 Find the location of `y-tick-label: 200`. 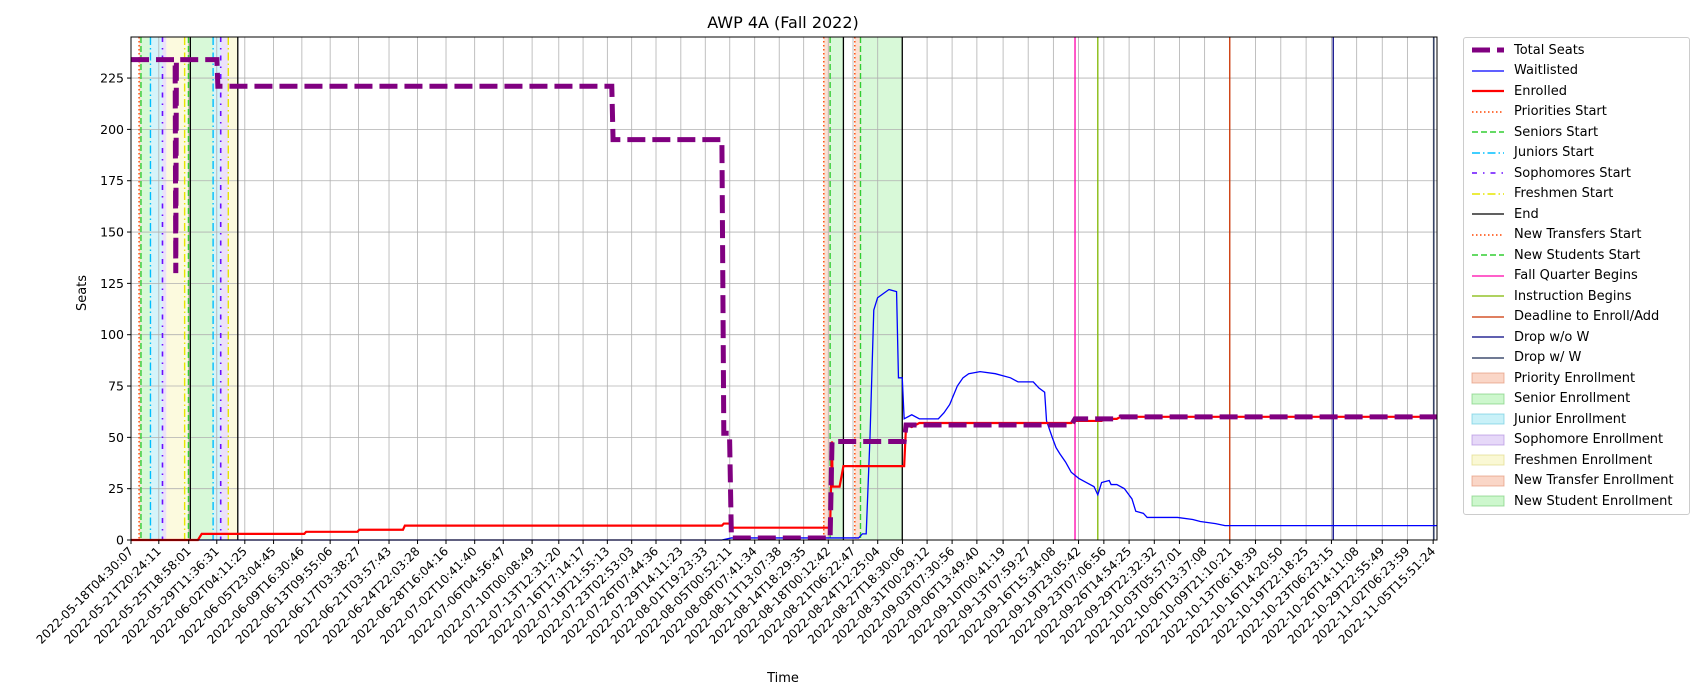

y-tick-label: 200 is located at coordinates (112, 129).